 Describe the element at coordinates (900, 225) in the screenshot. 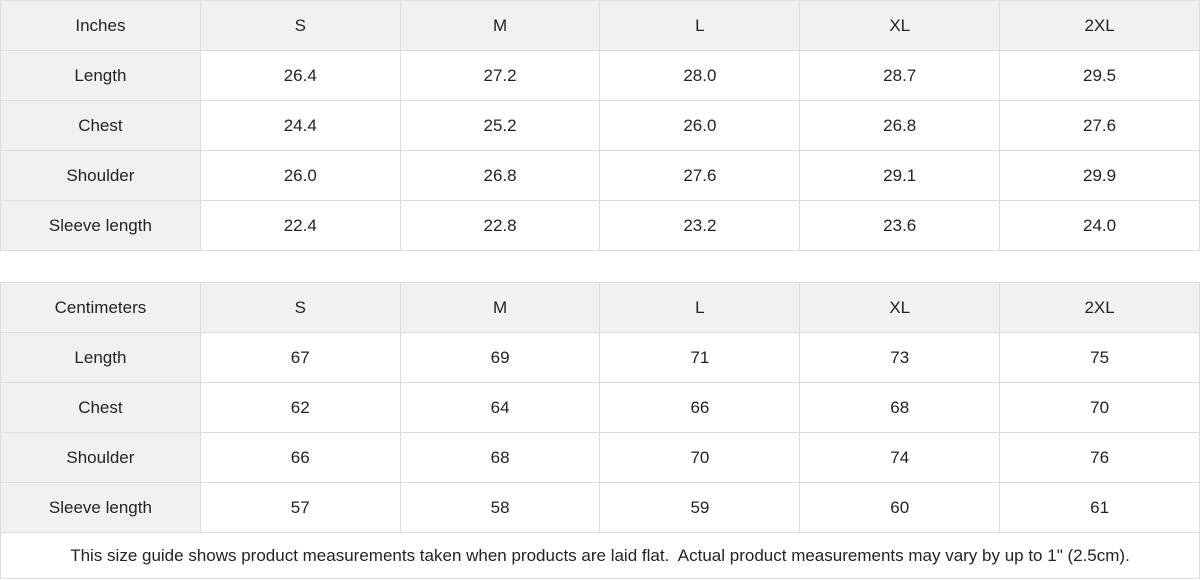

I see `table-cell: 23.6` at that location.